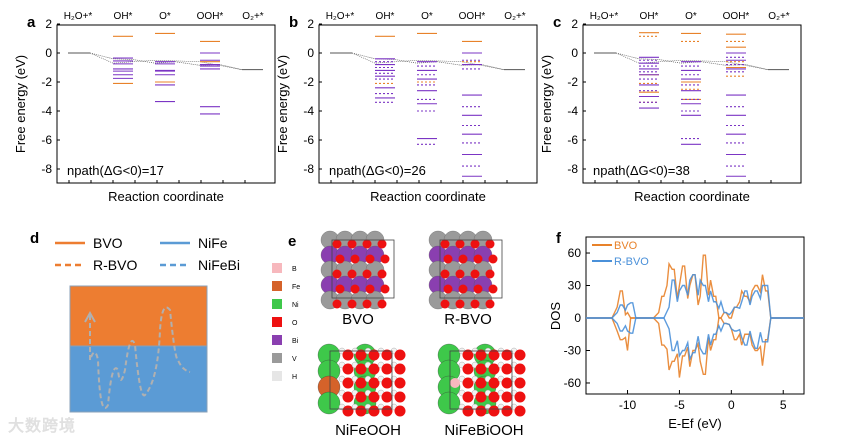 This screenshot has width=846, height=439. Describe the element at coordinates (676, 330) in the screenshot. I see `dos-chart: f -10 -5 0 5 60 30 0 -30 -60 E-Ef (eV) DOS BVO R-BVO` at that location.